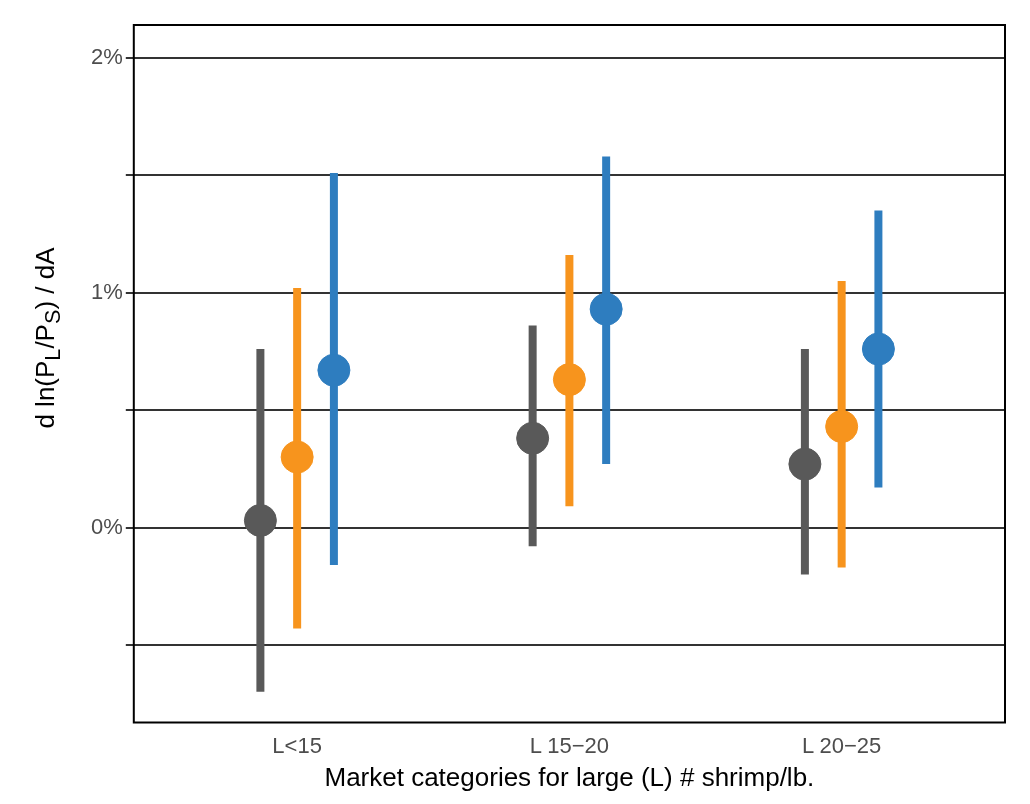 This screenshot has width=1030, height=804. What do you see at coordinates (569, 776) in the screenshot?
I see `x-axis-title: Market categories for large (L) # shrimp/lb.` at bounding box center [569, 776].